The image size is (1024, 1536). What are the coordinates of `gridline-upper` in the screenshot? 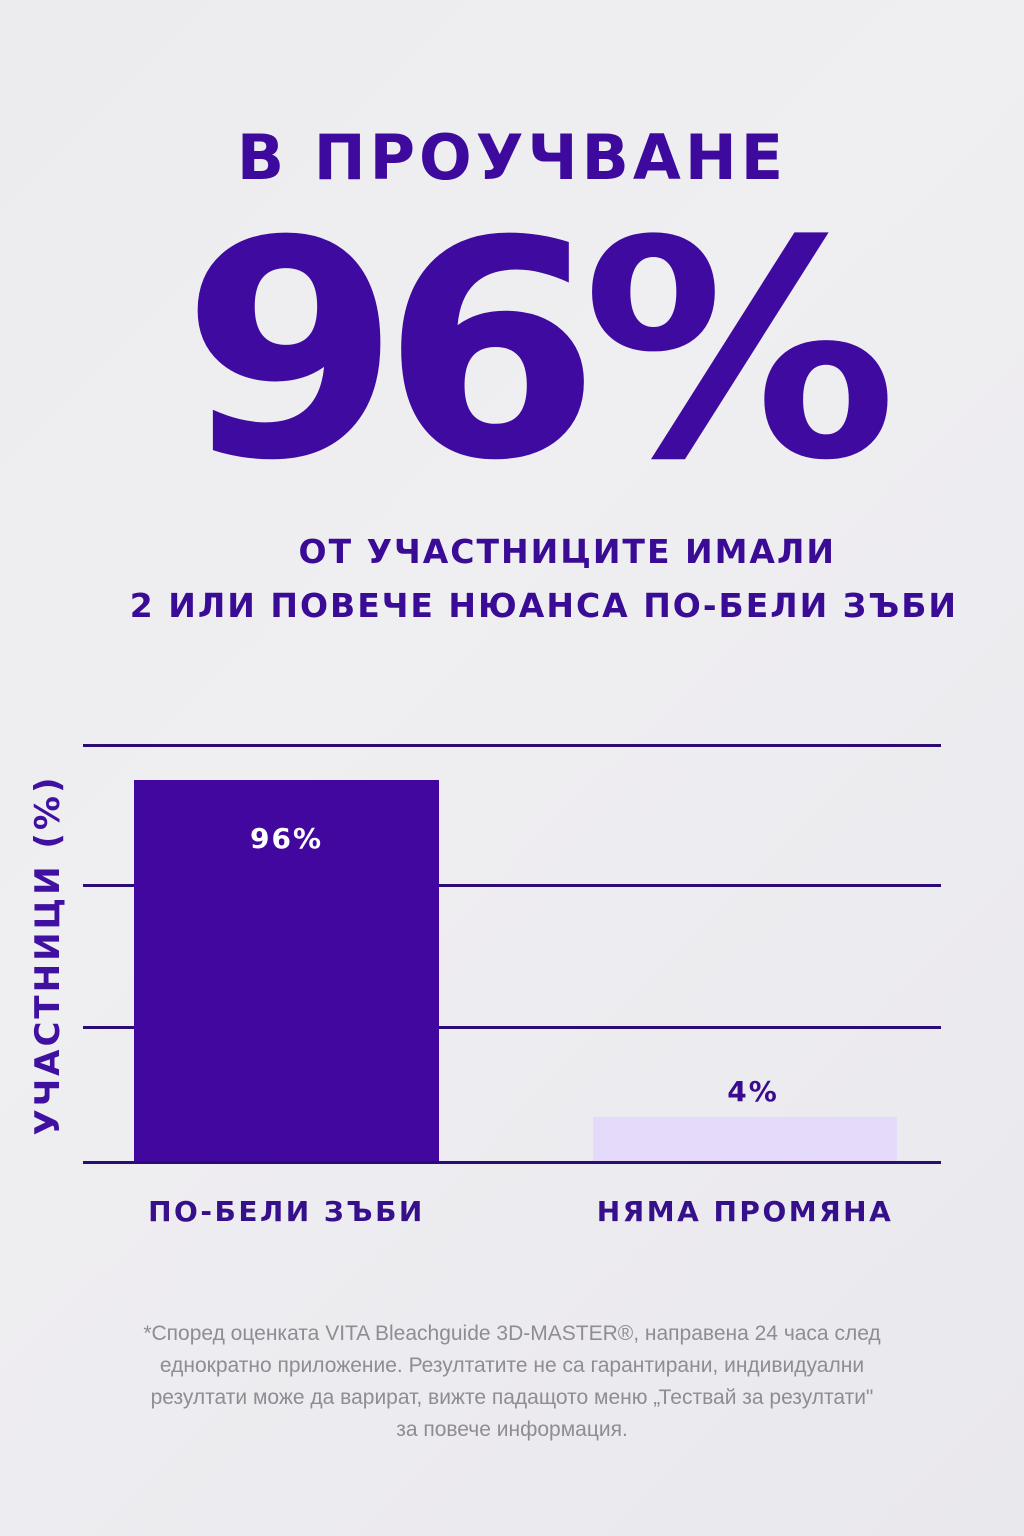 It's located at (512, 885).